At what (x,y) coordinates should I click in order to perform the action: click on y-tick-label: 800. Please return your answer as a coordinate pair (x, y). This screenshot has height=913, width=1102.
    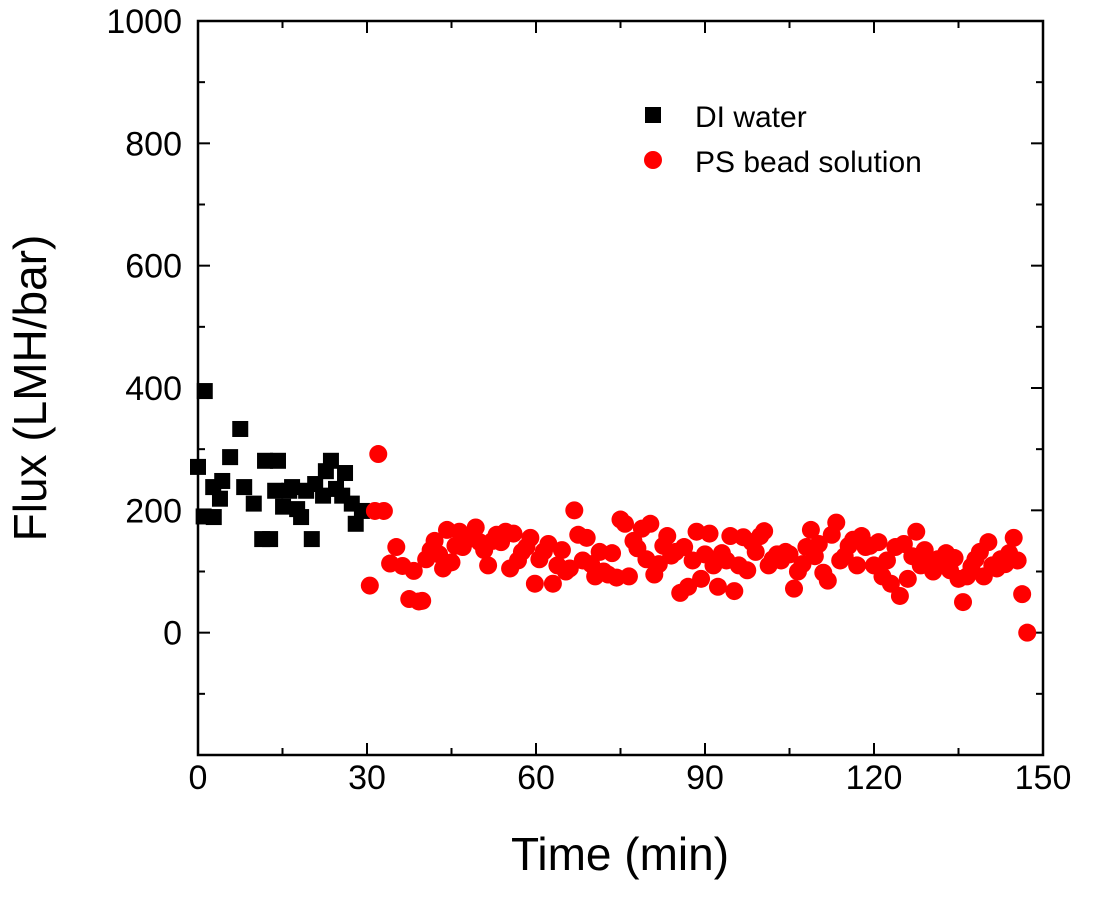
    Looking at the image, I should click on (153, 144).